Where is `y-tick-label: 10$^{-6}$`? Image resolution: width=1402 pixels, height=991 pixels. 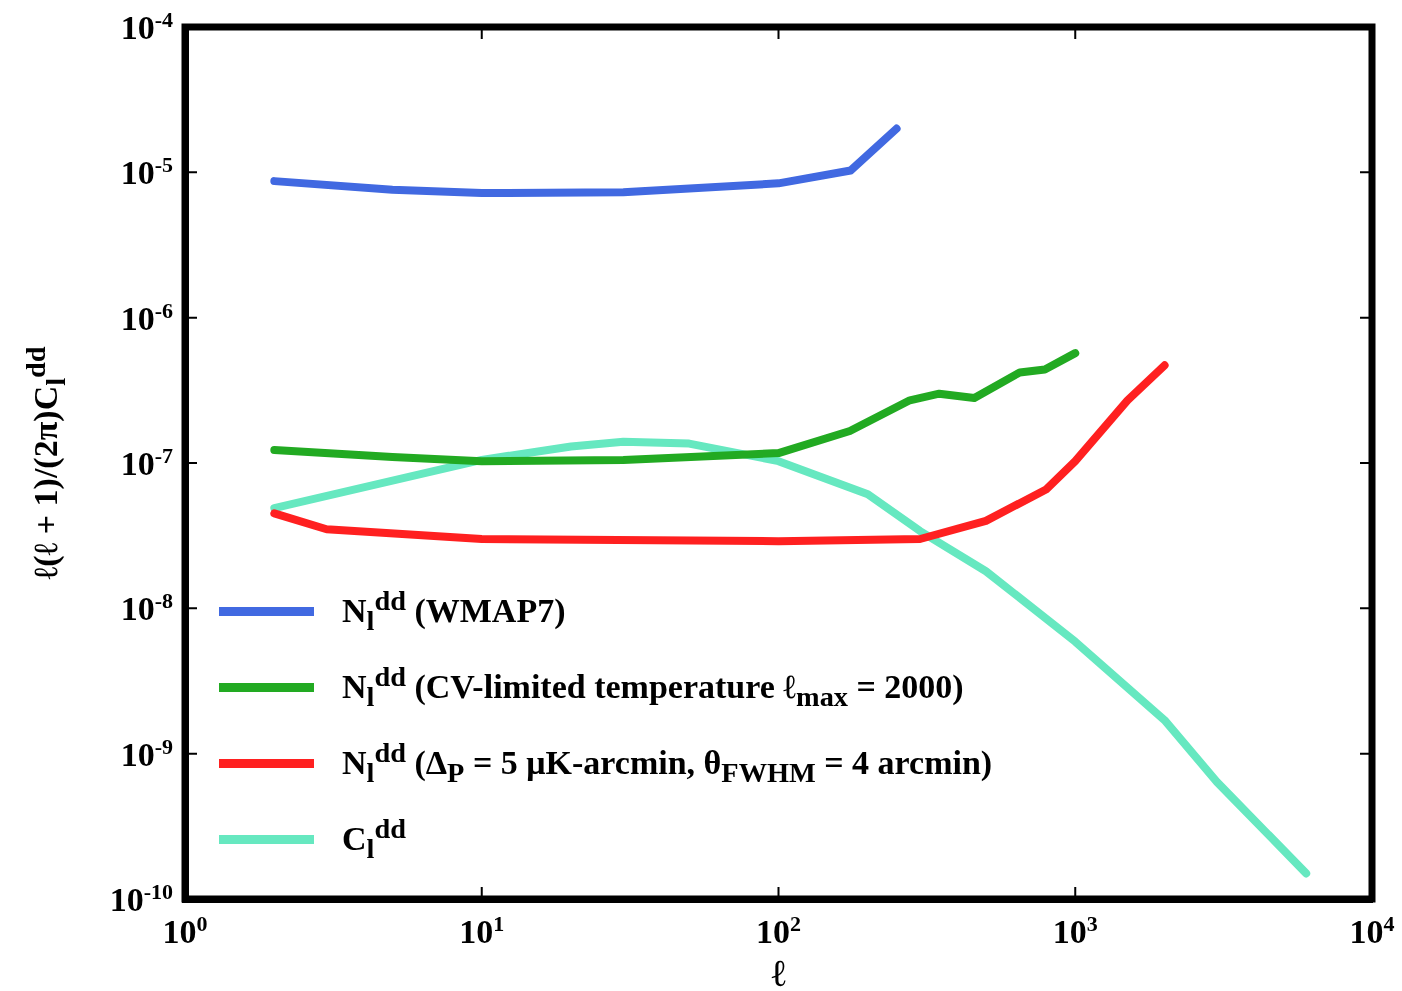 y-tick-label: 10$^{-6}$ is located at coordinates (146, 317).